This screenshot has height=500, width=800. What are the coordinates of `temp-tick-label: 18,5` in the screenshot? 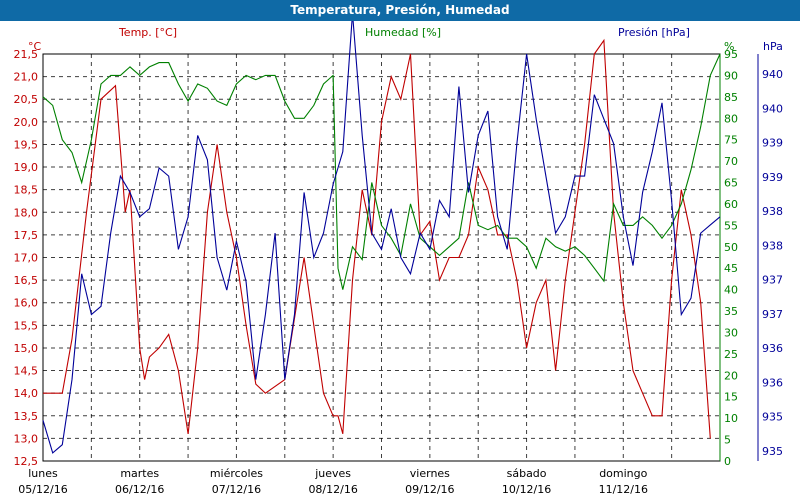 It's located at (26, 190).